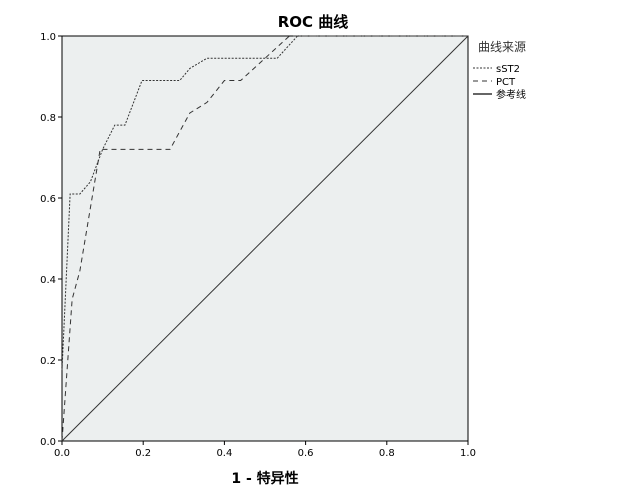  What do you see at coordinates (48, 442) in the screenshot?
I see `y-tick-label: 0.0` at bounding box center [48, 442].